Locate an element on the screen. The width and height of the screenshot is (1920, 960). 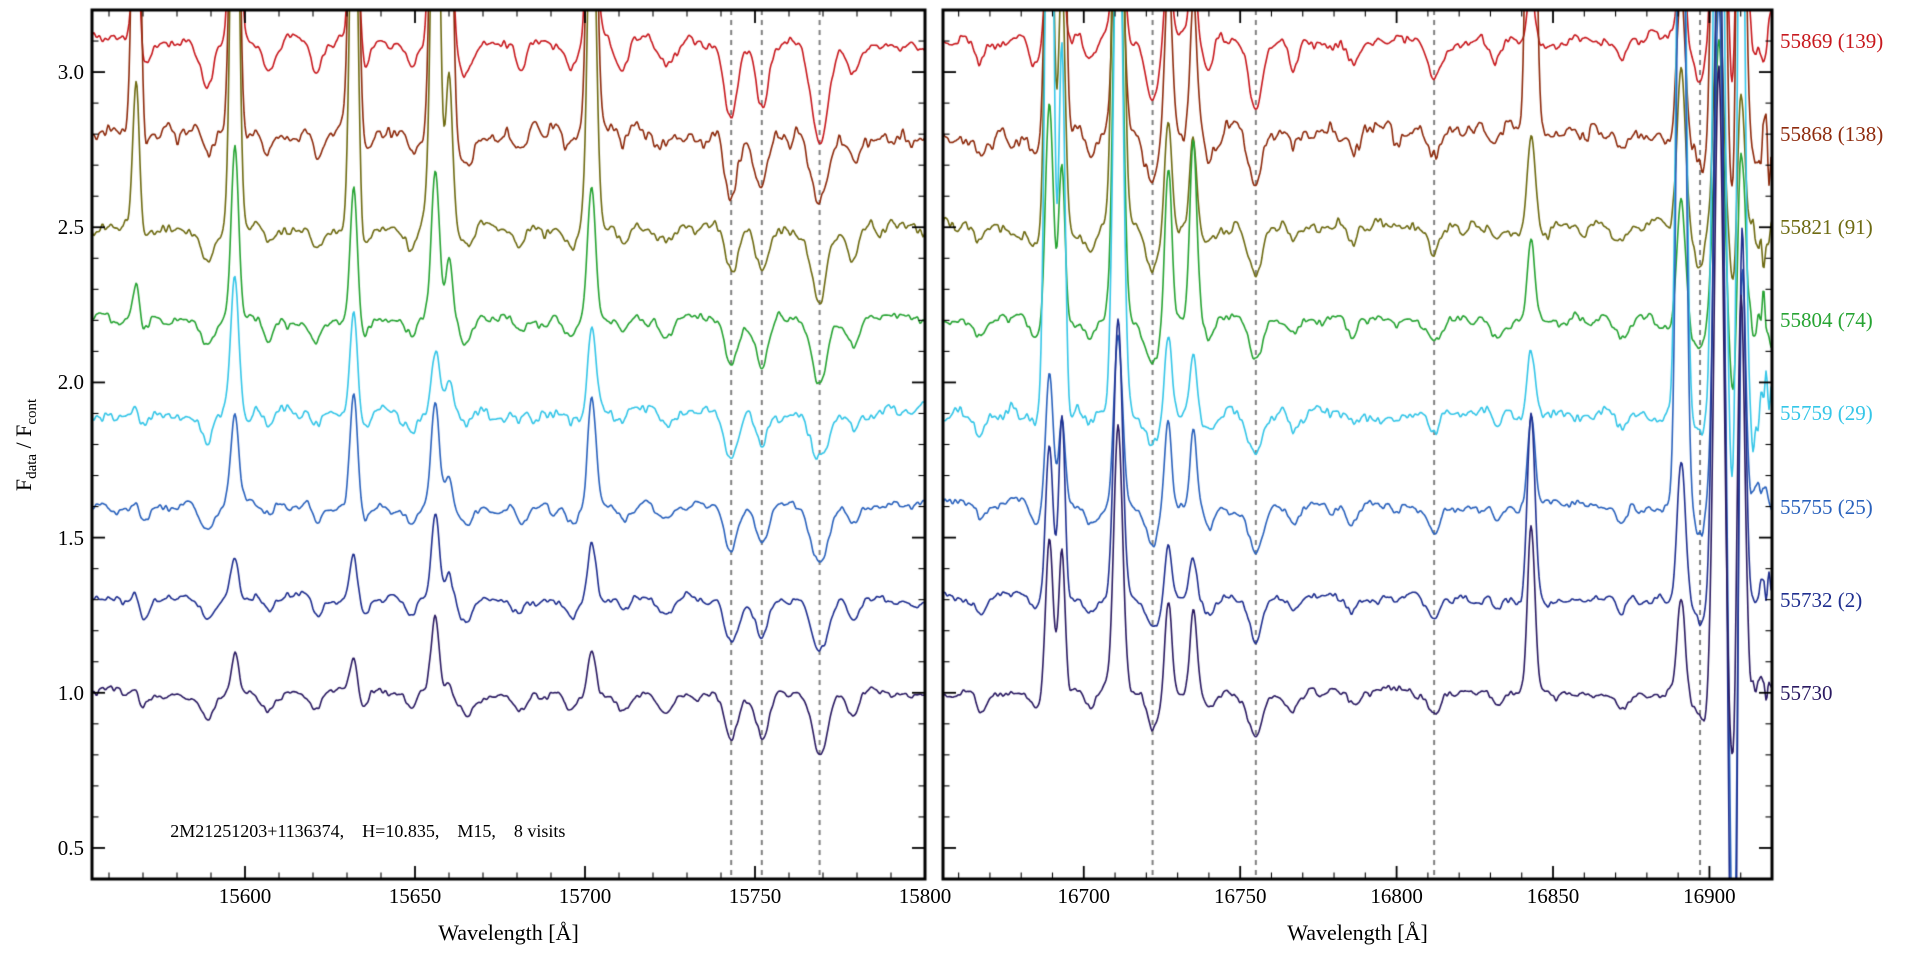
x-tick-label: 16700 is located at coordinates (1084, 896).